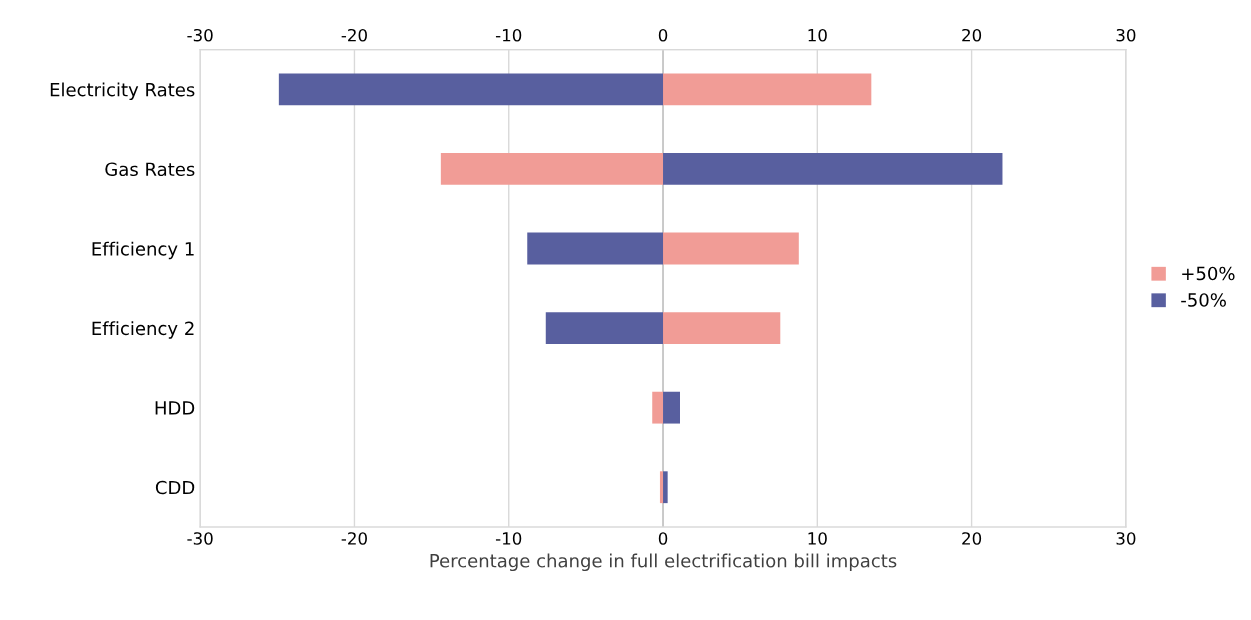  What do you see at coordinates (508, 538) in the screenshot?
I see `x-tick-label: -10` at bounding box center [508, 538].